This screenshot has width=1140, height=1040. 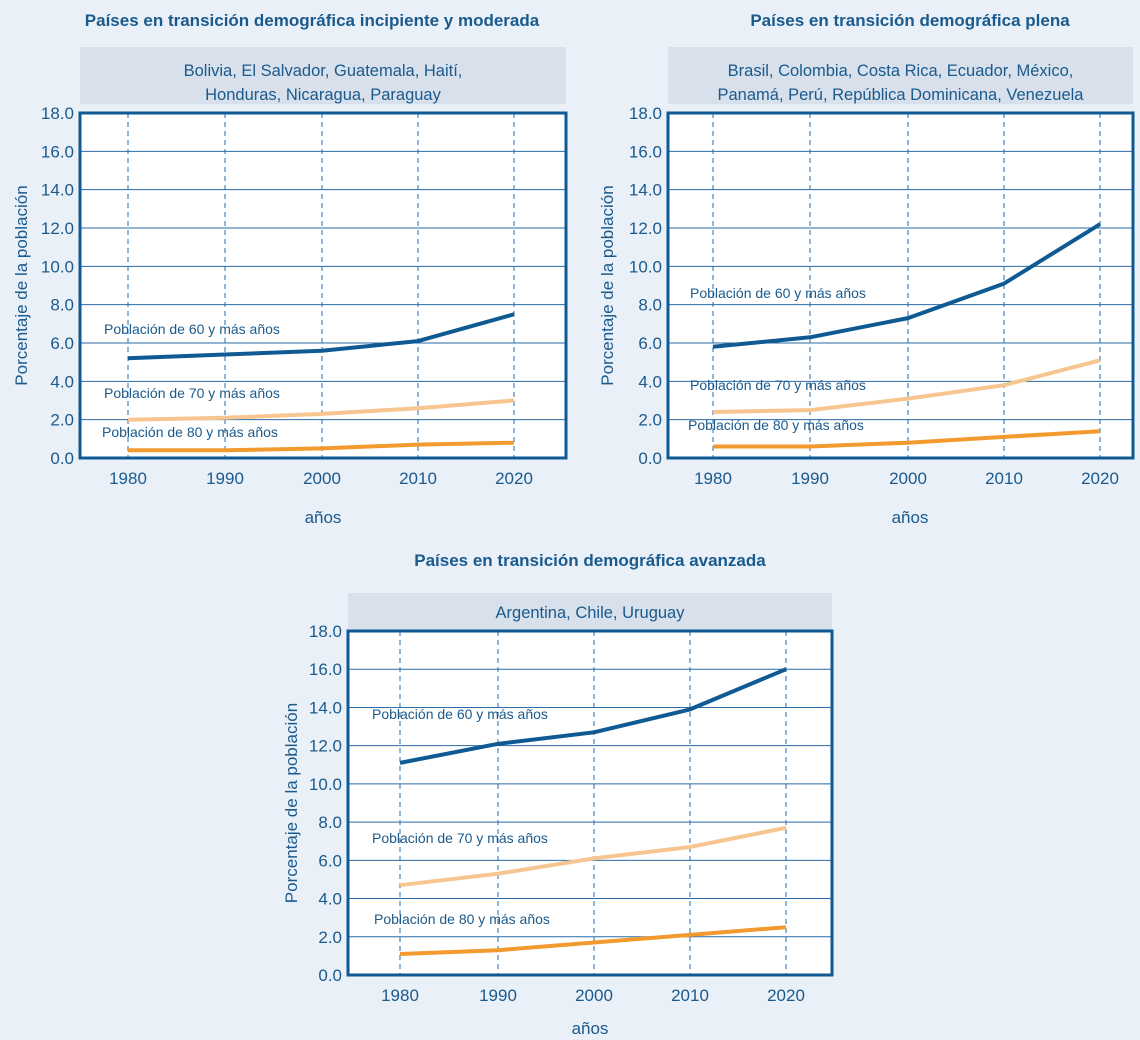 I want to click on subtitle-line: Honduras, Nicaragua, Paraguay, so click(x=323, y=95).